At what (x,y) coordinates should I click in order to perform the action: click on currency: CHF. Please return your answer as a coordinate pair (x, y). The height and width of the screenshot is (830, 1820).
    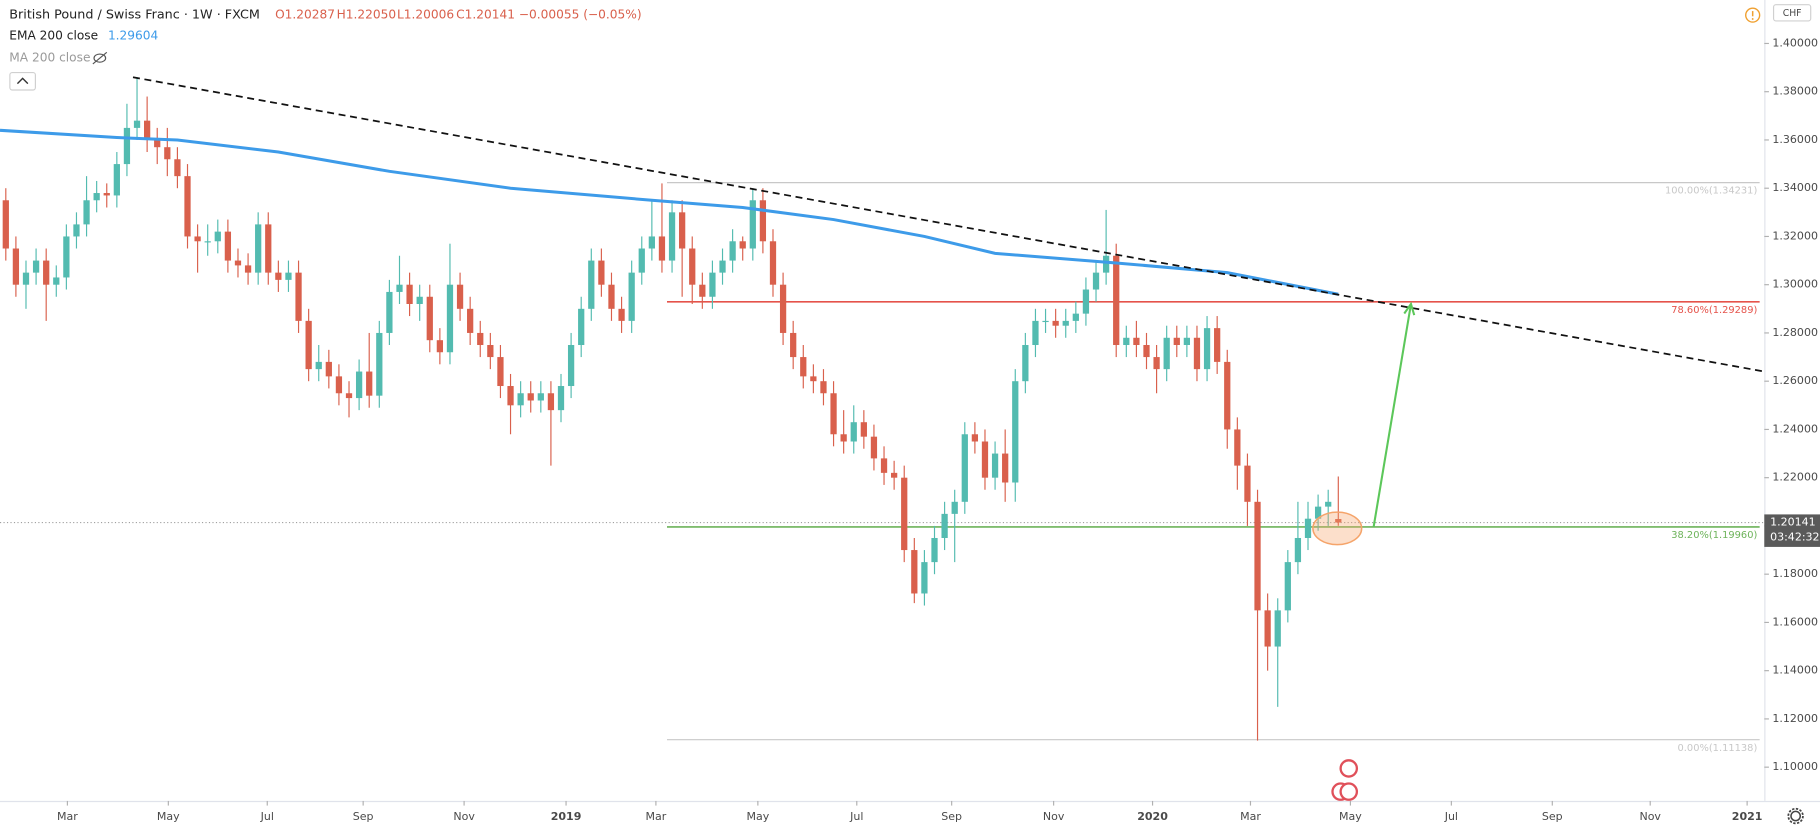
    Looking at the image, I should click on (1792, 13).